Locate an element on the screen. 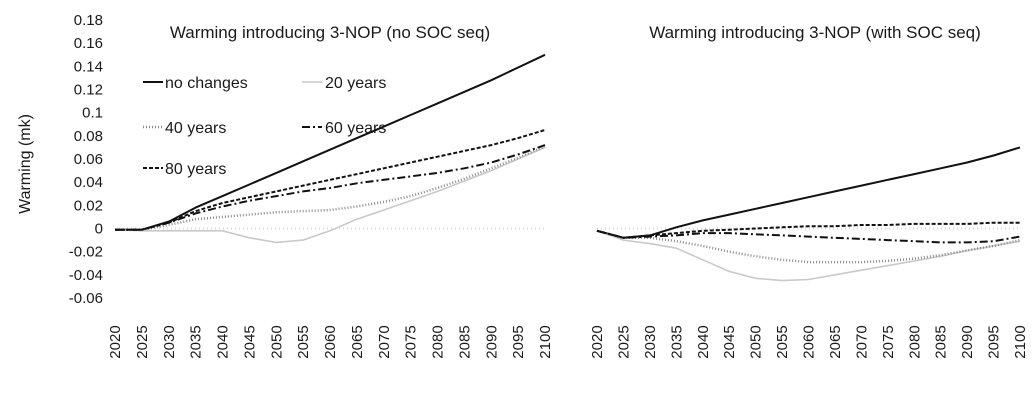 The image size is (1032, 412). chart-title-right: Warming introducing 3-NOP (with SOC seq) is located at coordinates (815, 32).